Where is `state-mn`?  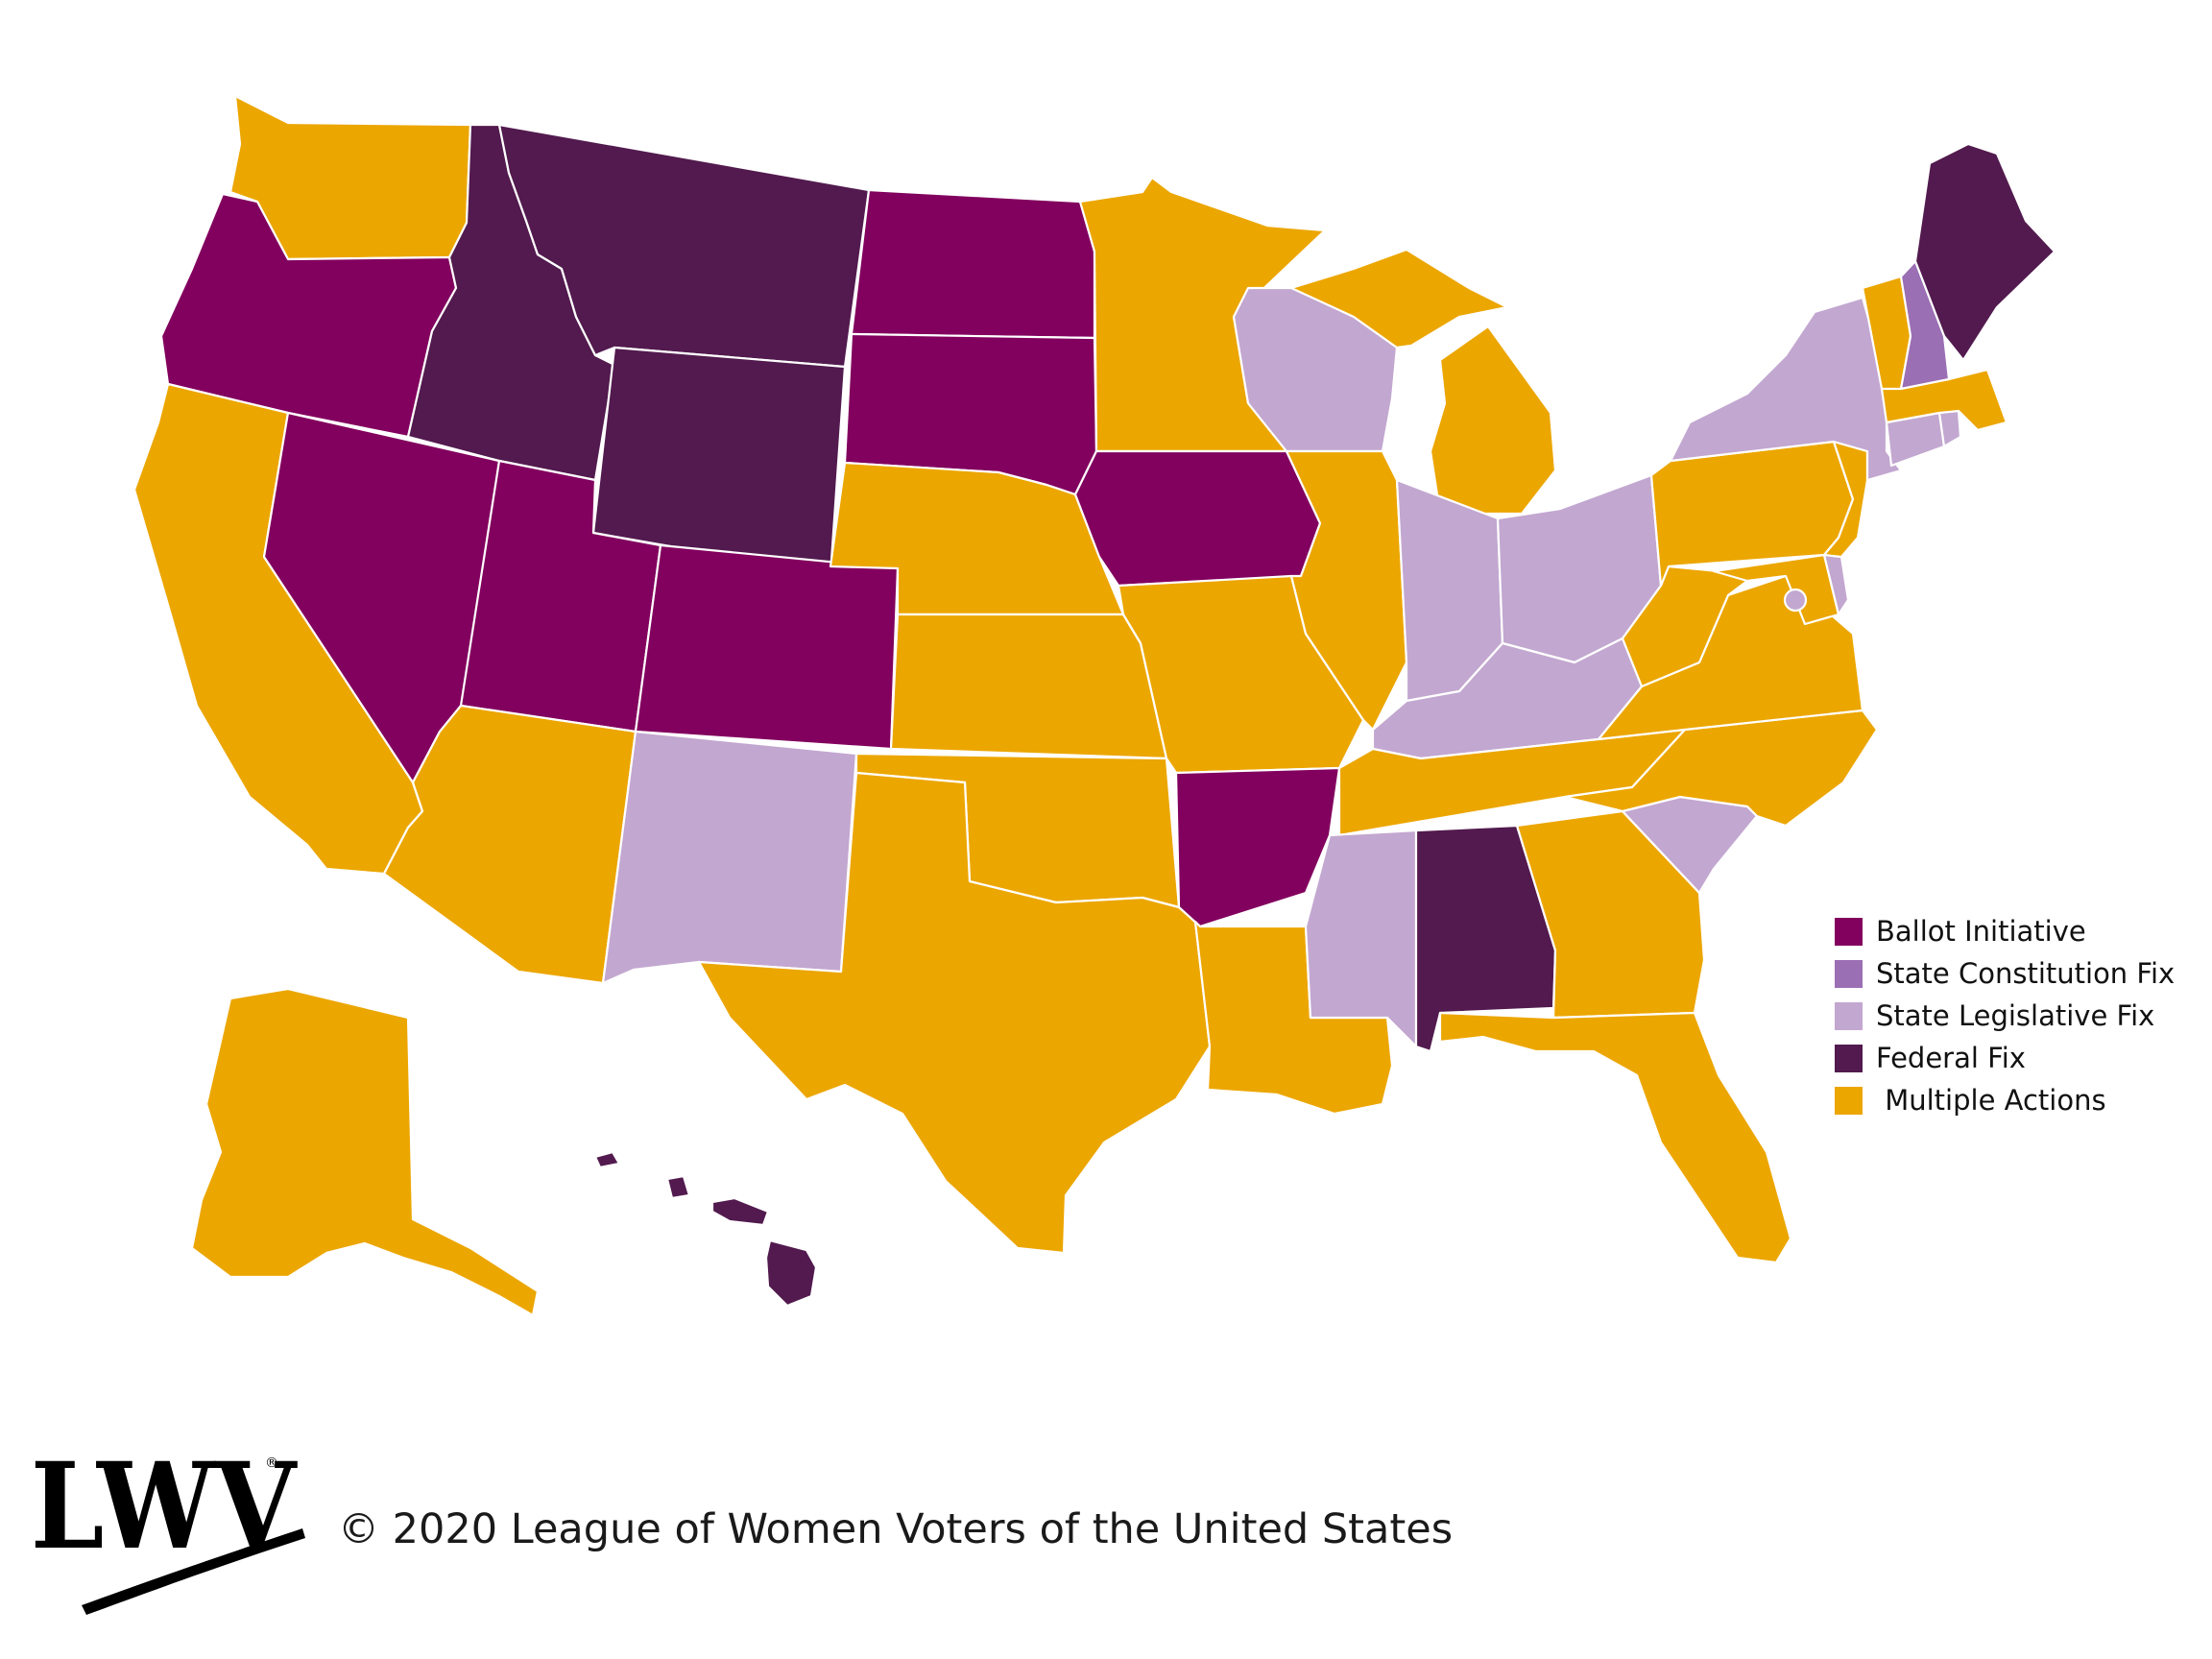
state-mn is located at coordinates (1202, 314).